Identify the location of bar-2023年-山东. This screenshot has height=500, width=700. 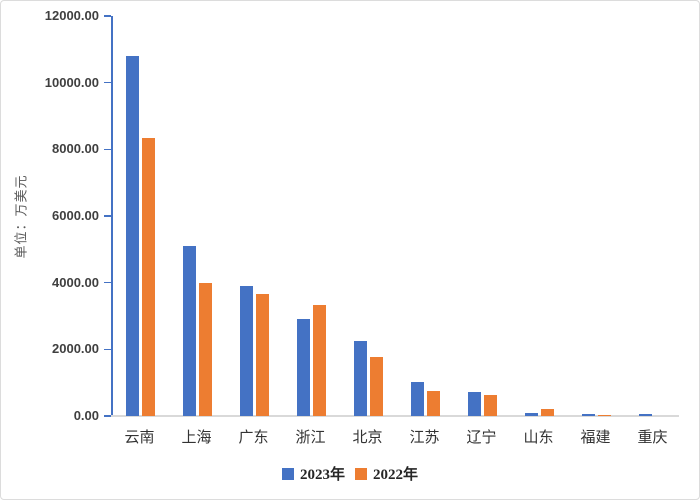
(531, 414).